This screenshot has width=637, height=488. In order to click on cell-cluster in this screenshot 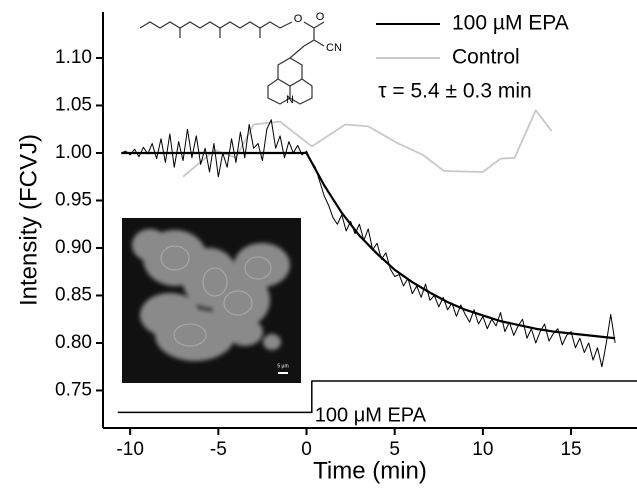, I will do `click(211, 295)`.